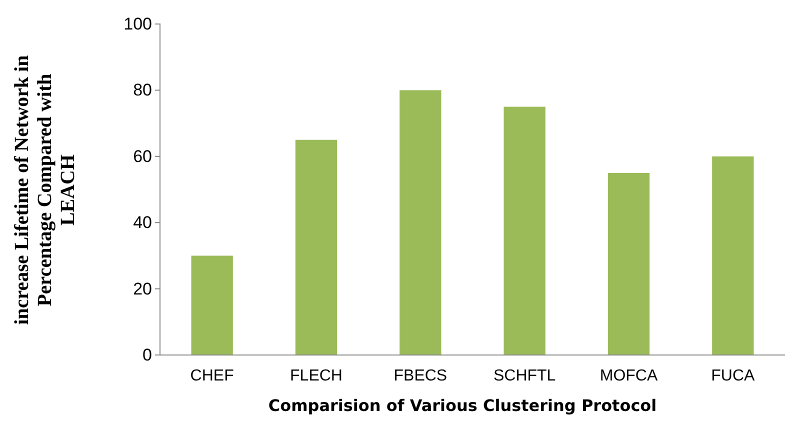  I want to click on x-axis-title: Comparision of Various Clustering Protocol, so click(462, 405).